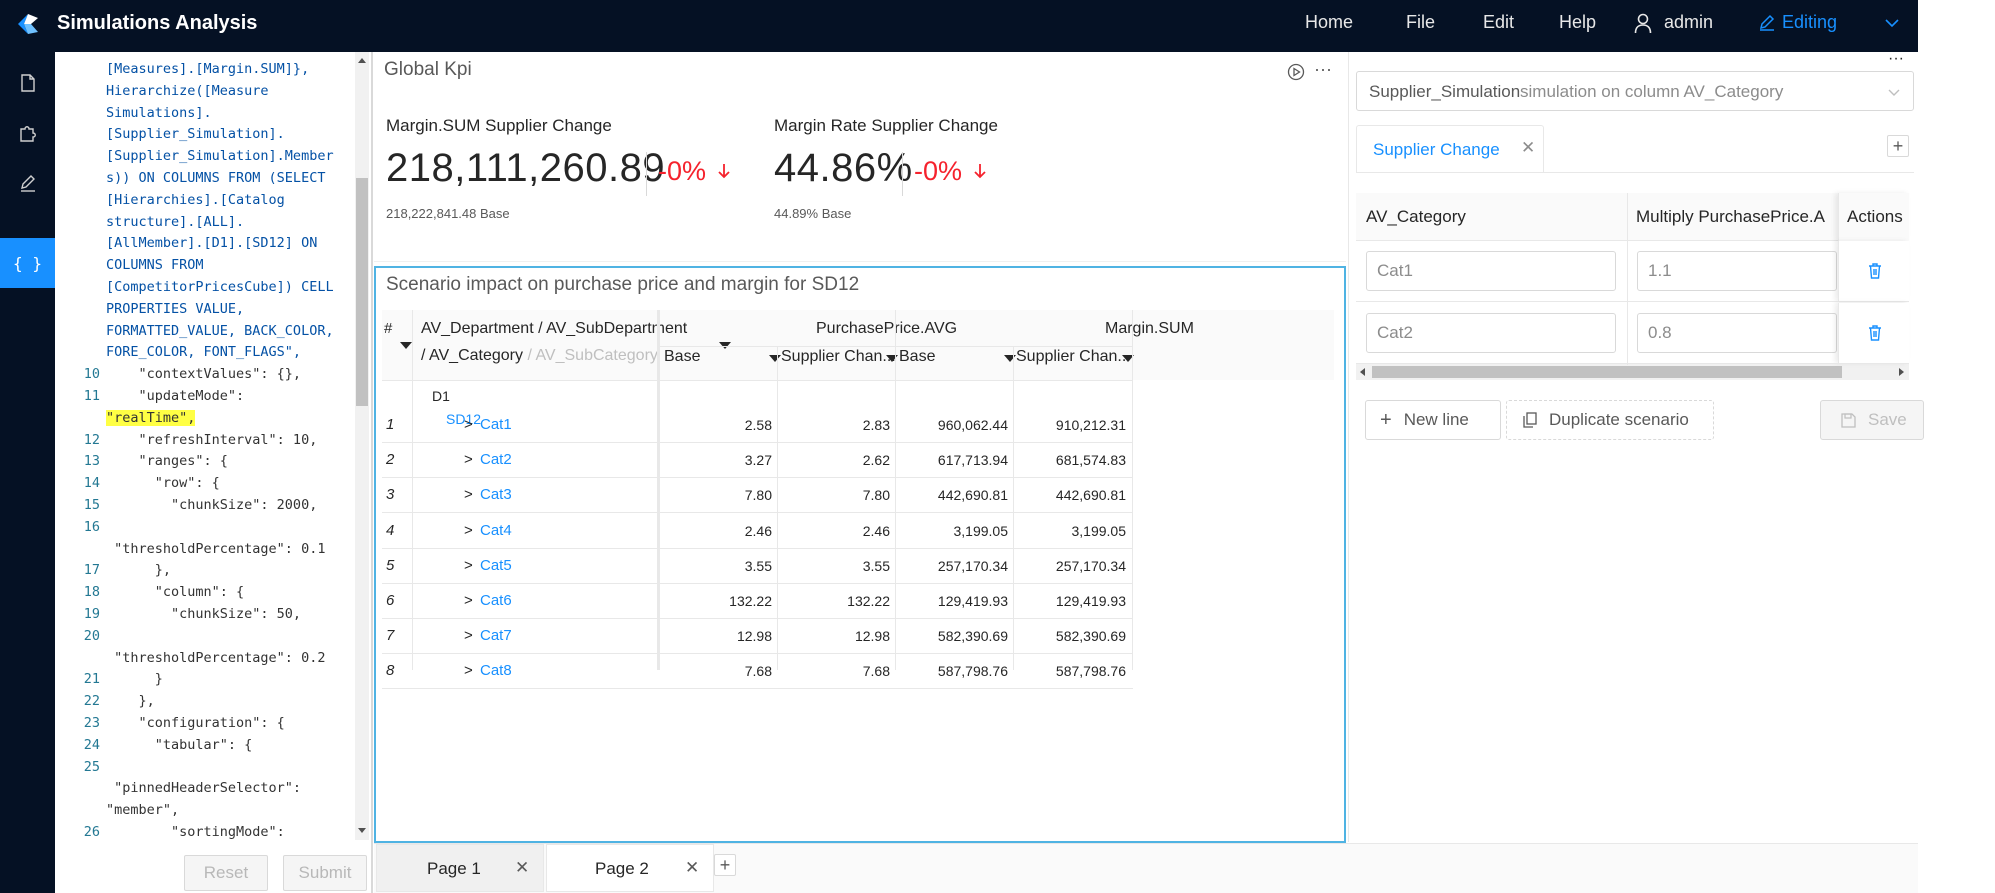 The width and height of the screenshot is (1995, 893). Describe the element at coordinates (1635, 172) in the screenshot. I see `tab-bar-line` at that location.